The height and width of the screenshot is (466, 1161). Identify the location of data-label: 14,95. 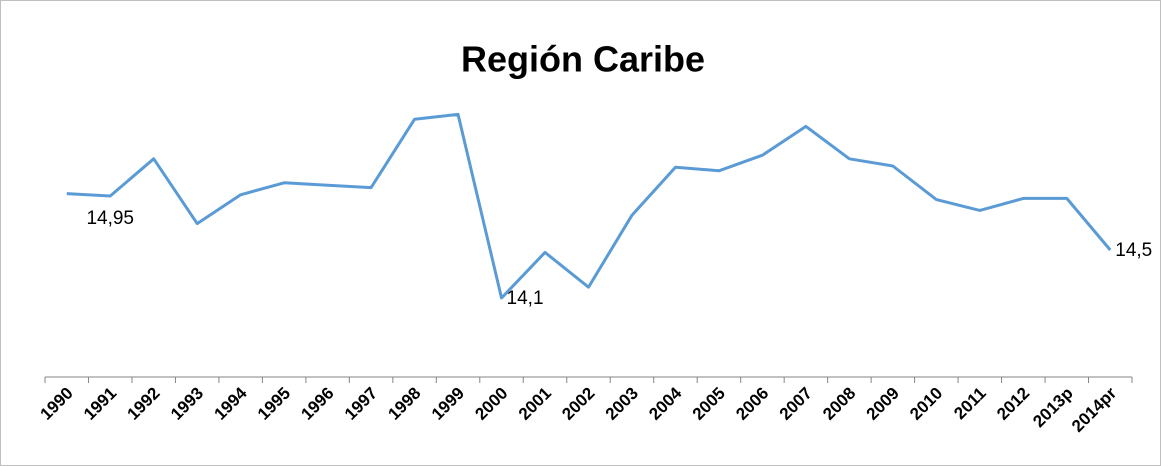
(110, 218).